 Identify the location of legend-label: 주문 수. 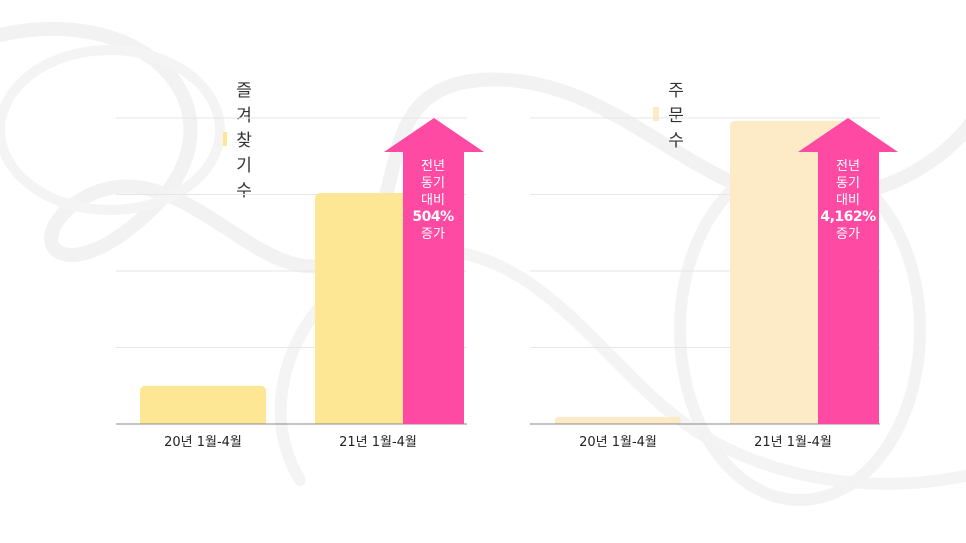
(676, 116).